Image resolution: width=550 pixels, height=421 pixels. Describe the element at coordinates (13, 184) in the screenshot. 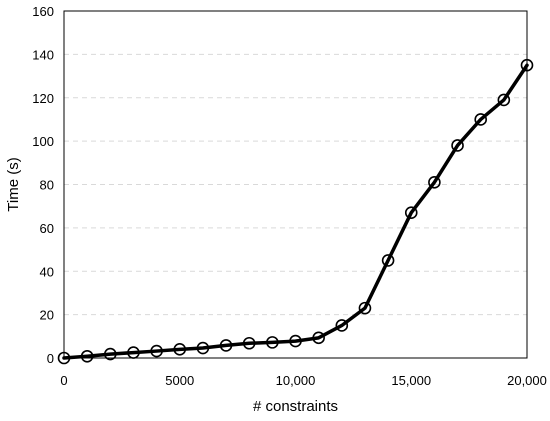

I see `y-axis-title: Time (s)` at that location.